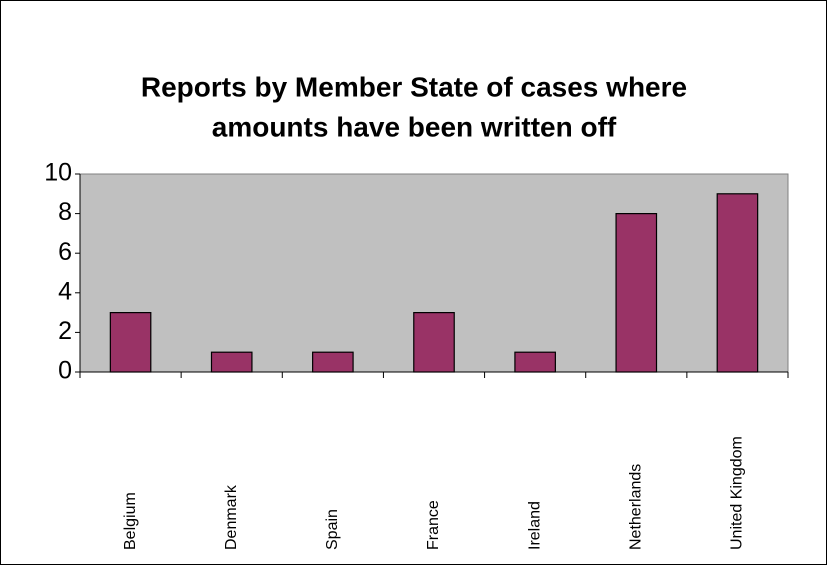  Describe the element at coordinates (332, 529) in the screenshot. I see `x-tick-label: Spain` at that location.